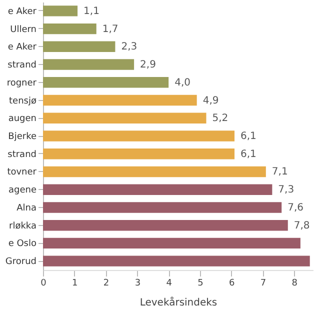 The width and height of the screenshot is (320, 320). What do you see at coordinates (23, 29) in the screenshot?
I see `y-tick-label: Ullern` at bounding box center [23, 29].